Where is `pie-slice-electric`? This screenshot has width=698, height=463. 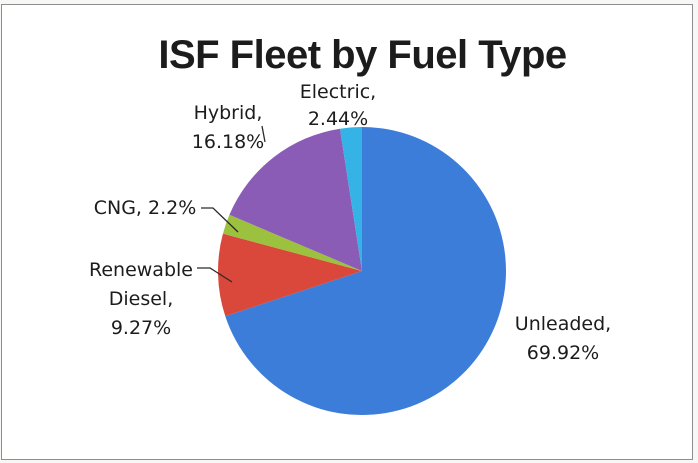 pie-slice-electric is located at coordinates (351, 199).